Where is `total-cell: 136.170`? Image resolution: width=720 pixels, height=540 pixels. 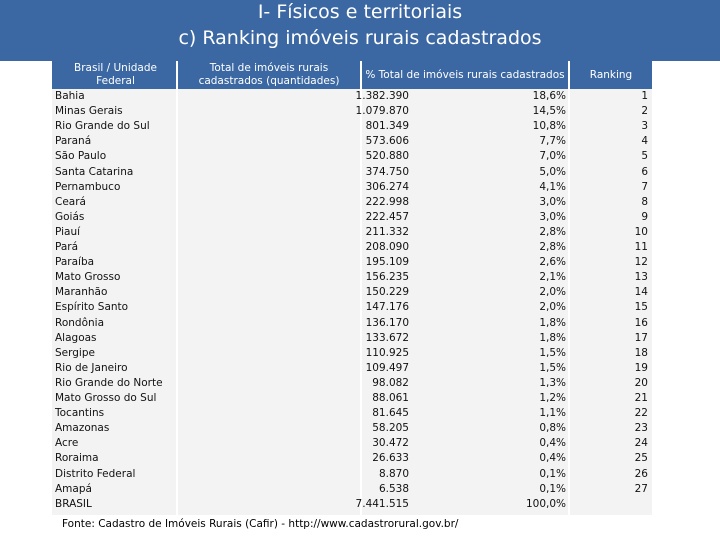
total-cell: 136.170 is located at coordinates (387, 322).